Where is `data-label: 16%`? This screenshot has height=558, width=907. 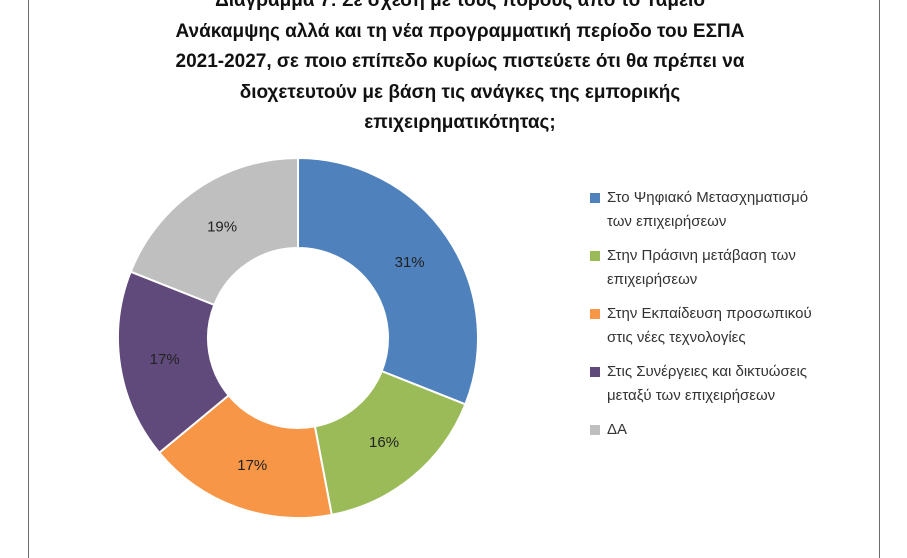
data-label: 16% is located at coordinates (384, 442).